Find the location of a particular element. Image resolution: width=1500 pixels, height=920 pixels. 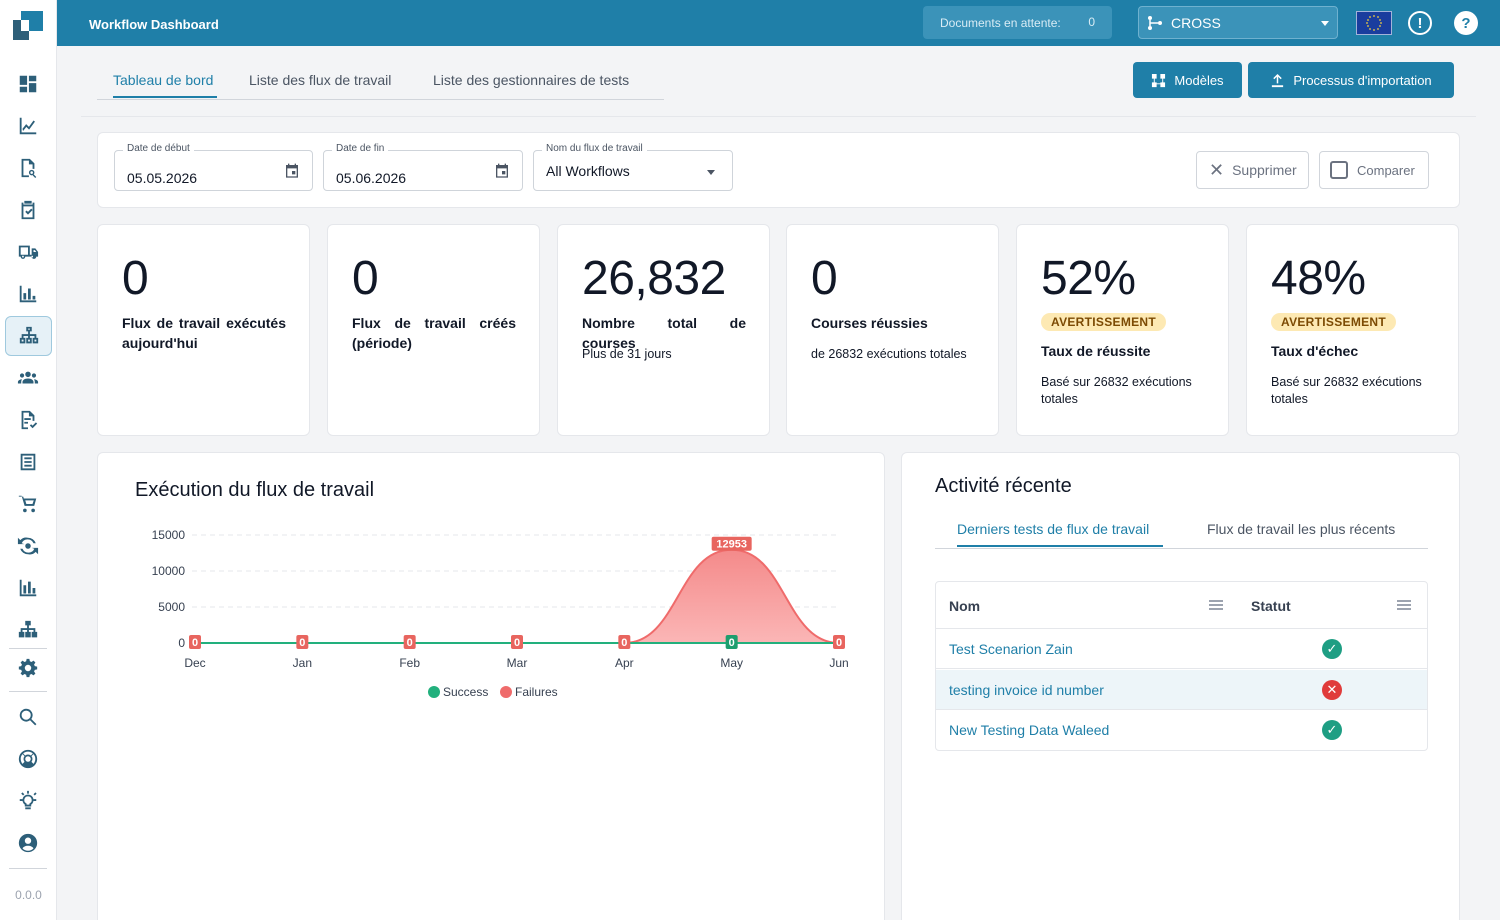

legend-failures-label: Failures is located at coordinates (536, 692).